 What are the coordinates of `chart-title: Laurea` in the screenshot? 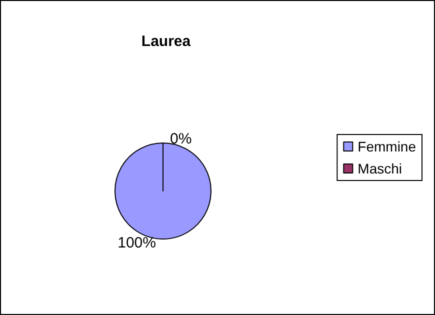 It's located at (166, 41).